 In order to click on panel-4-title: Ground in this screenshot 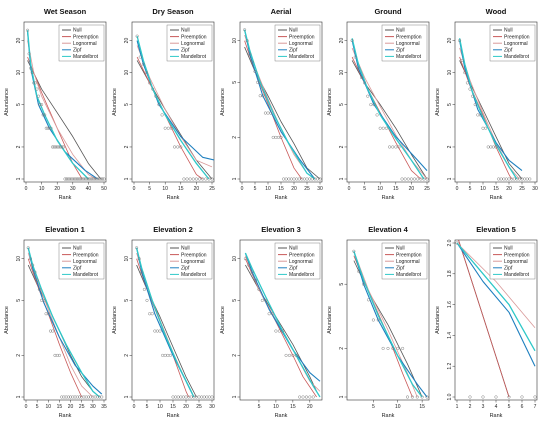, I will do `click(387, 11)`.